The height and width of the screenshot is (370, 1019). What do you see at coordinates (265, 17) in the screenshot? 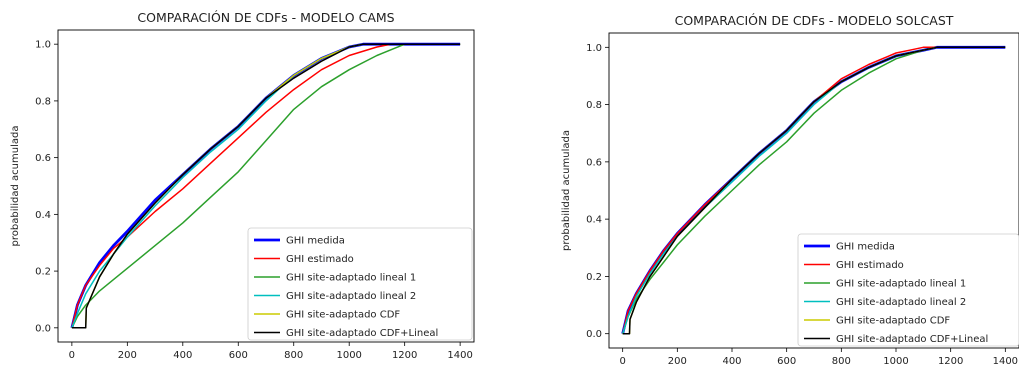
I see `chart-title: COMPARACIÓN DE CDFs - MODELO CAMS` at bounding box center [265, 17].